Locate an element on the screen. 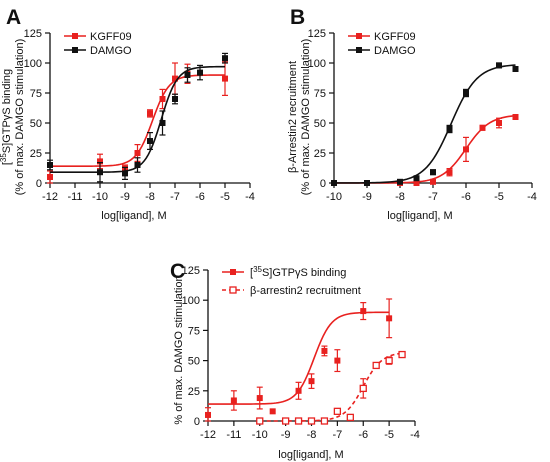  legend-marker-gtp-c is located at coordinates (233, 272).